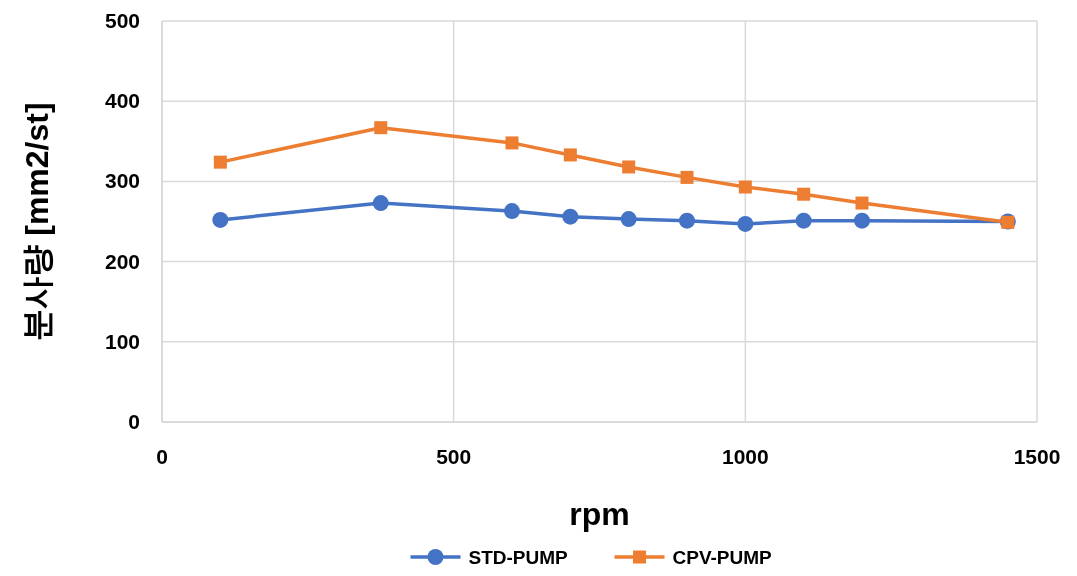  Describe the element at coordinates (37, 221) in the screenshot. I see `y-axis-title: 분사량 [mm2/st]` at that location.